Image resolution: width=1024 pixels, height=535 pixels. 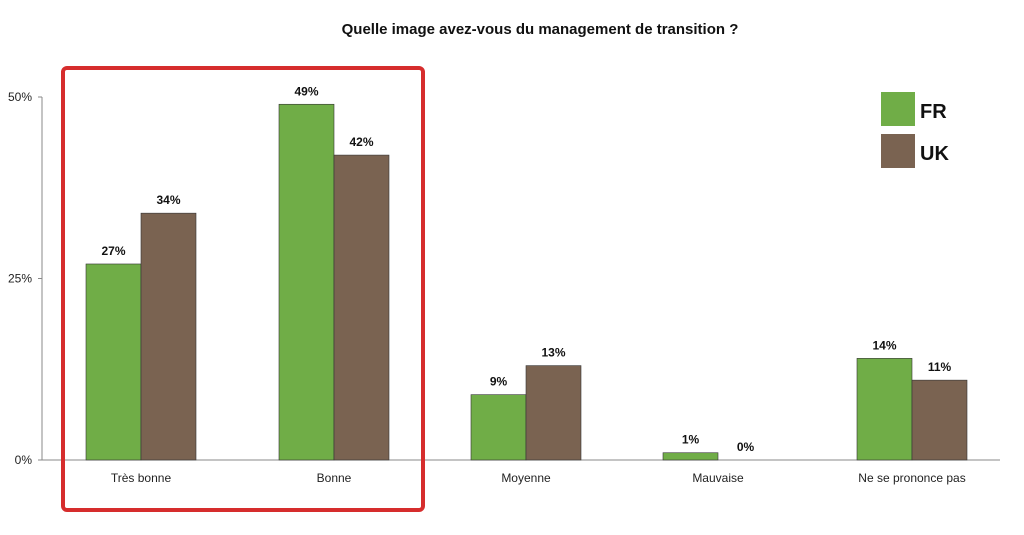 I want to click on data-label: 11%, so click(x=940, y=367).